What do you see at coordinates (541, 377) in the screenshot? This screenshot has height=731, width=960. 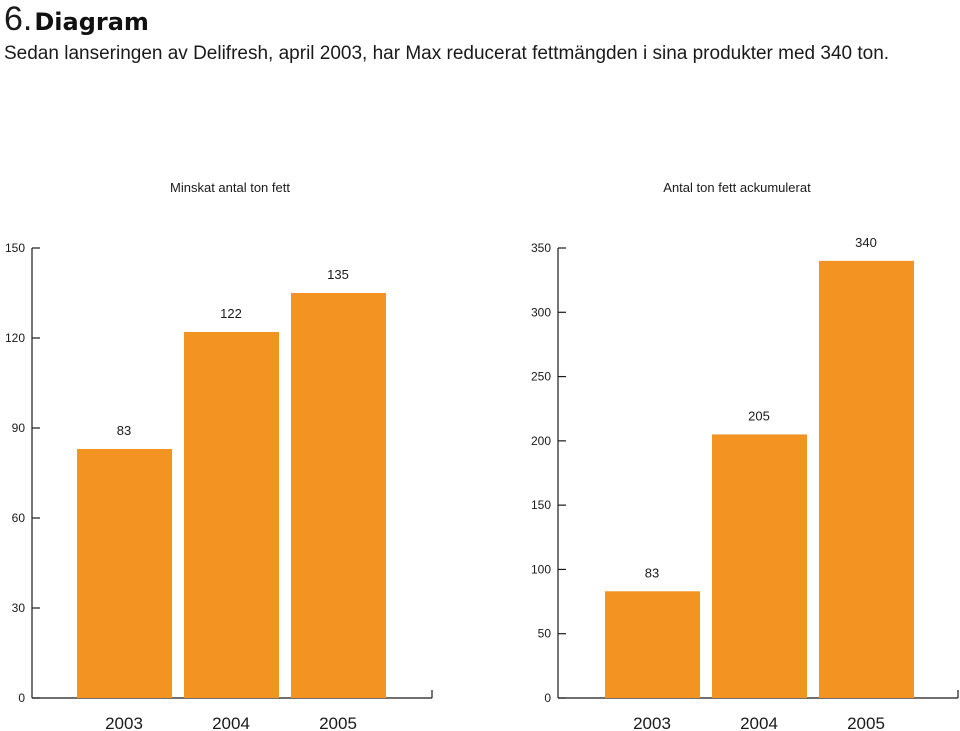 I see `y-tick-label: 250` at bounding box center [541, 377].